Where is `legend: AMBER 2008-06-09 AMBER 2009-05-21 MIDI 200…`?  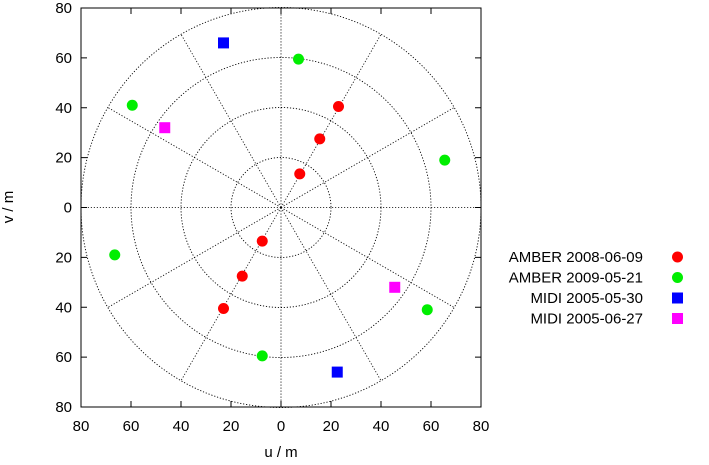
legend: AMBER 2008-06-09 AMBER 2009-05-21 MIDI 200… is located at coordinates (596, 288).